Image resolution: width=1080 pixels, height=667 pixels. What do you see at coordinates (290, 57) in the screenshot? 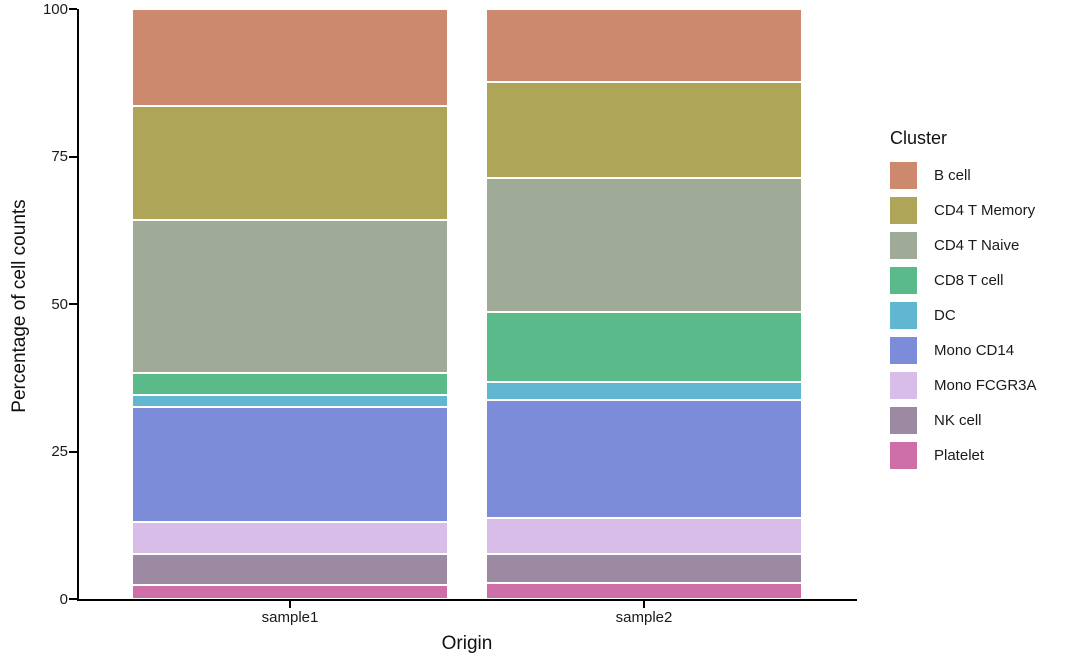
I see `segment-sample1-b-cell` at bounding box center [290, 57].